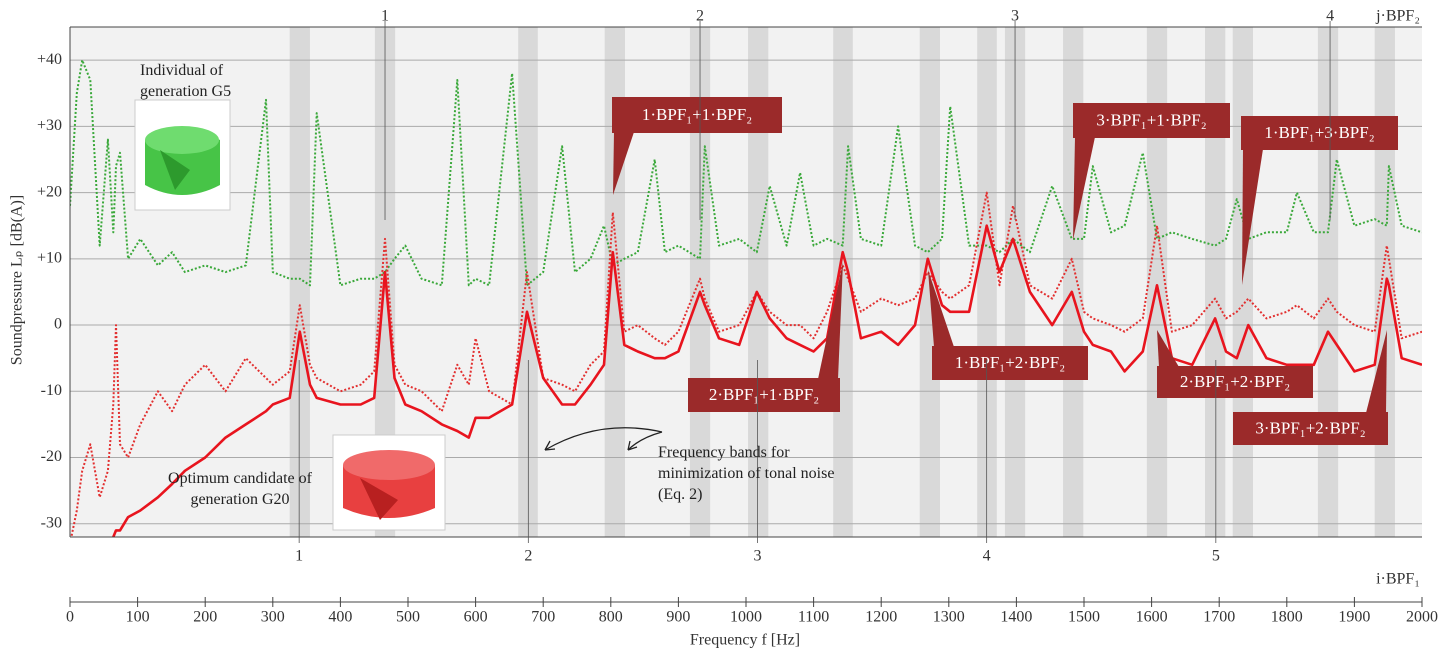 The height and width of the screenshot is (663, 1455). Describe the element at coordinates (49, 59) in the screenshot. I see `y-tick-label: +40` at that location.